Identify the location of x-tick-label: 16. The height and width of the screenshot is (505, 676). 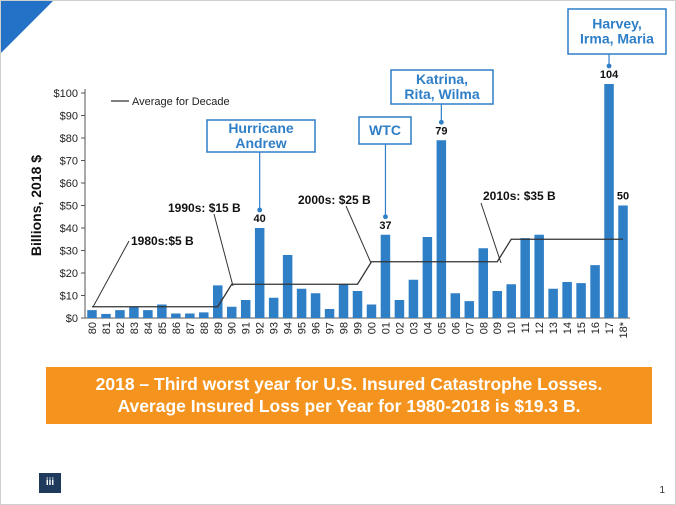
(596, 328).